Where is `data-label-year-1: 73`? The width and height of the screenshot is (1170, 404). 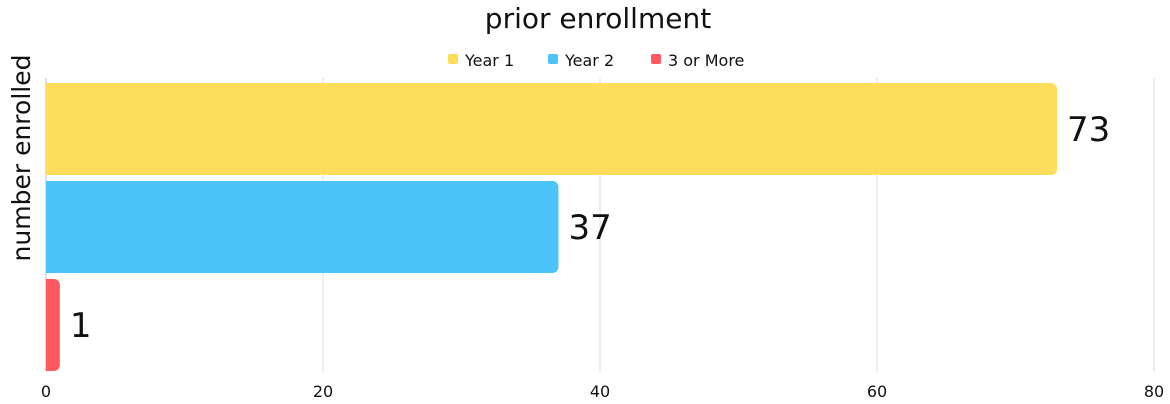
data-label-year-1: 73 is located at coordinates (1088, 130).